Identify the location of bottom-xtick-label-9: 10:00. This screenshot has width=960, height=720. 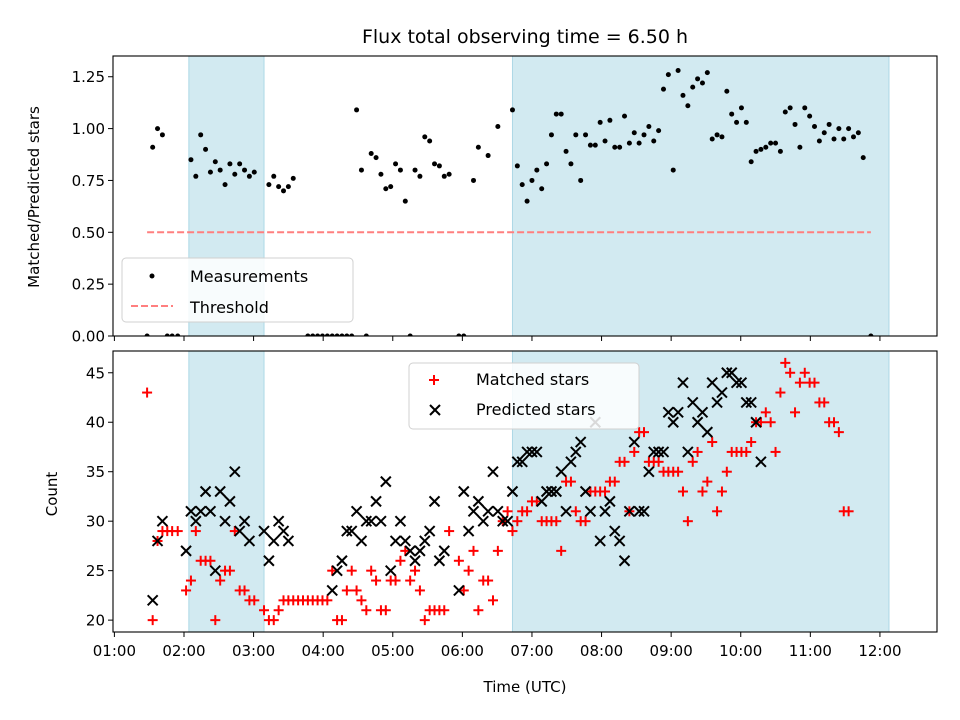
(740, 651).